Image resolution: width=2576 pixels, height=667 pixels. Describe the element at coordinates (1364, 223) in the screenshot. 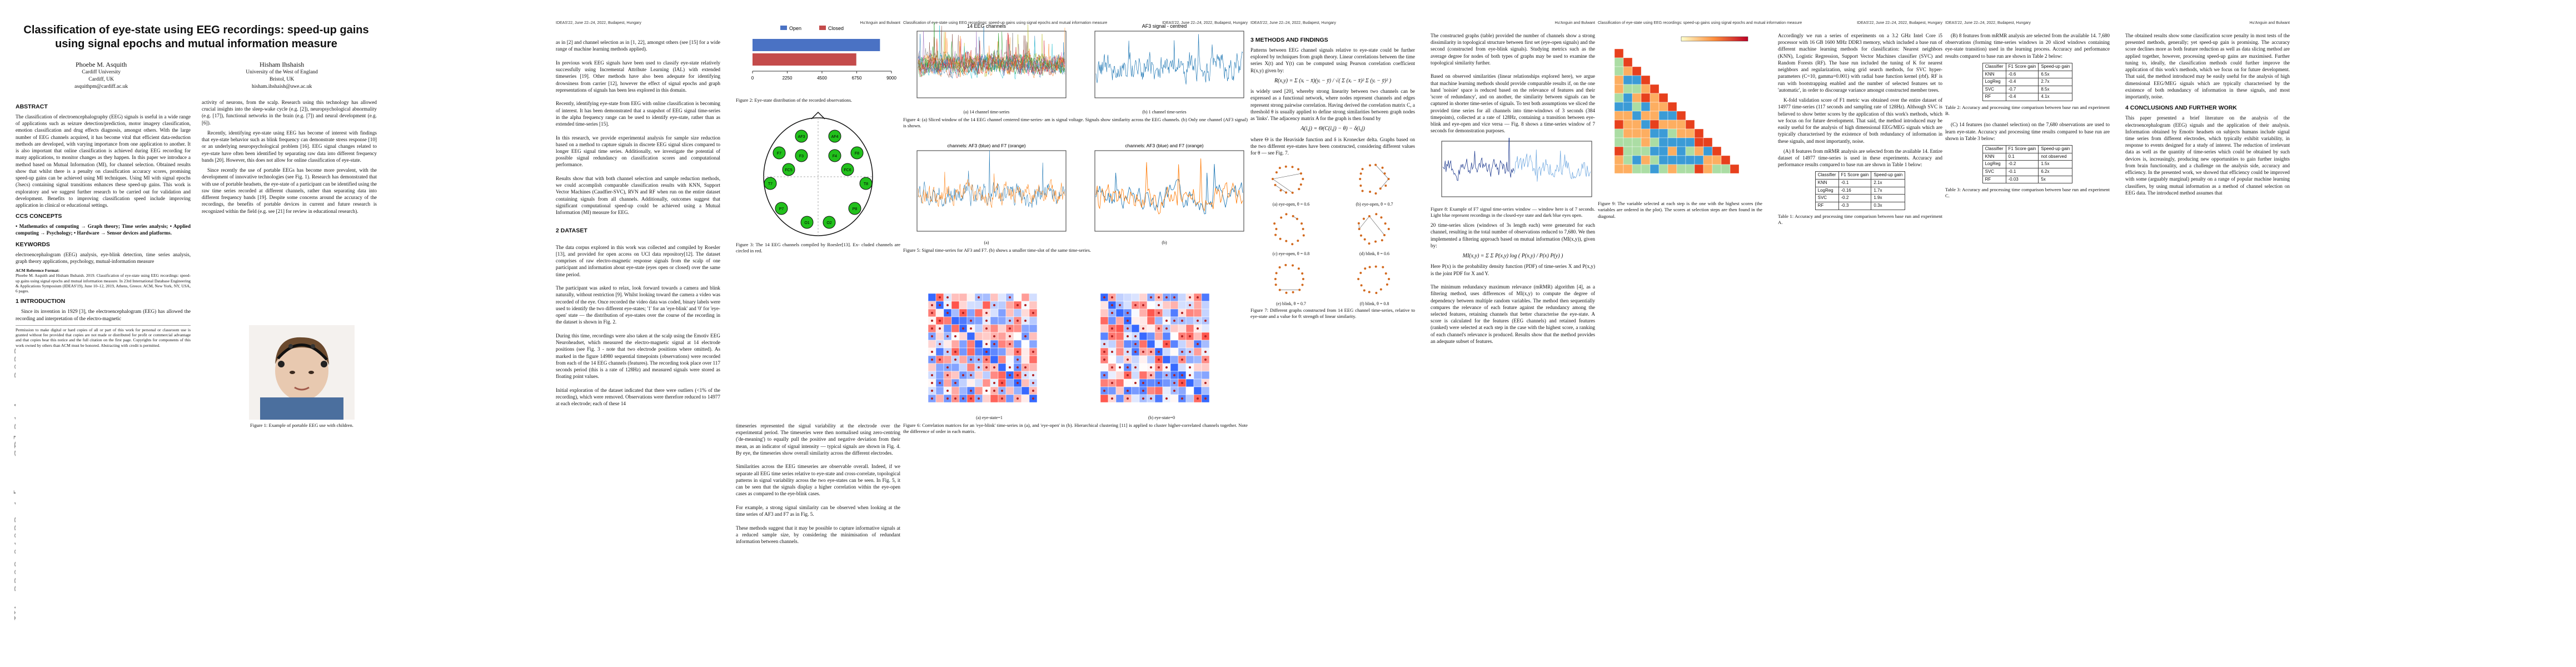

I see `graph-edge` at that location.